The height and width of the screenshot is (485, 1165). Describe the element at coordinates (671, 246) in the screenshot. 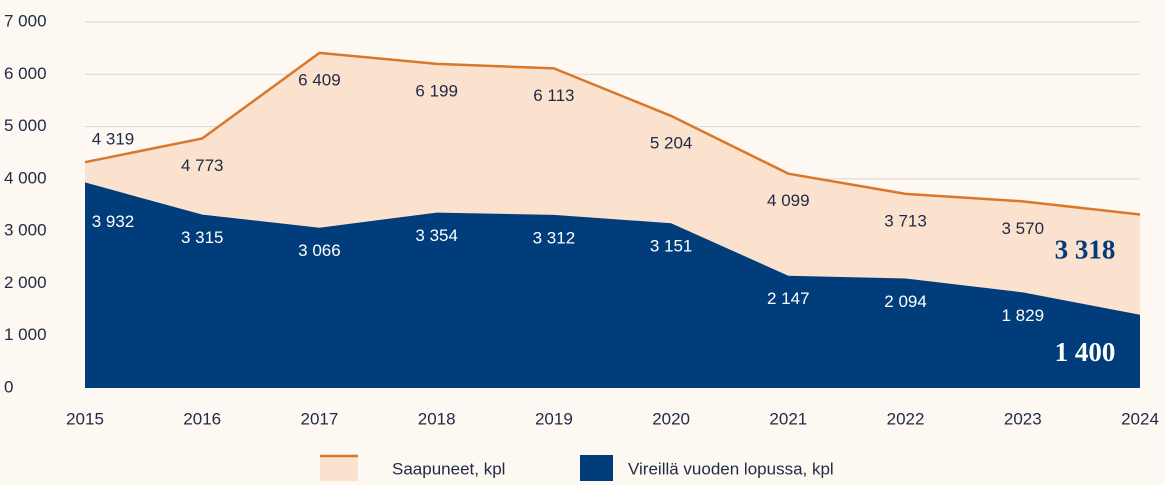

I see `data-label: 3 151` at that location.